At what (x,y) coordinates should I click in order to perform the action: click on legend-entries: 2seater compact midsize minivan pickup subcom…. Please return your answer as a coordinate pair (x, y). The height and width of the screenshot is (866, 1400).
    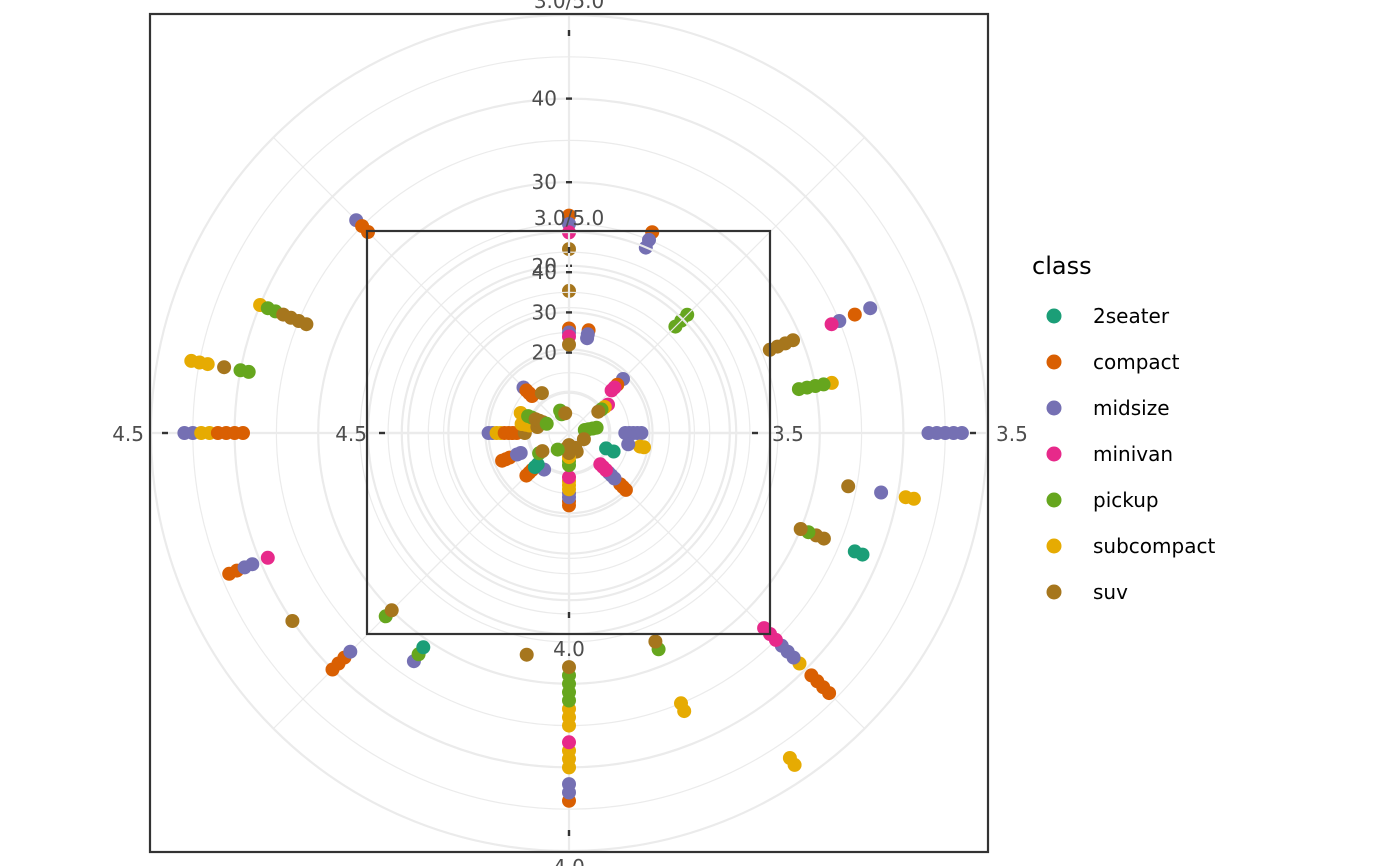
    Looking at the image, I should click on (1130, 454).